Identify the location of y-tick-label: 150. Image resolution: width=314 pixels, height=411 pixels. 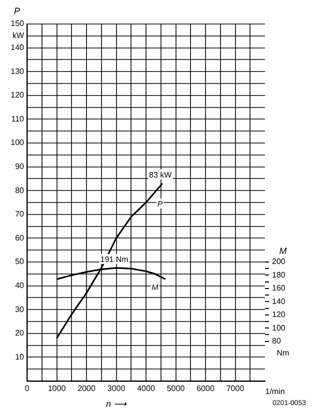
(17, 23).